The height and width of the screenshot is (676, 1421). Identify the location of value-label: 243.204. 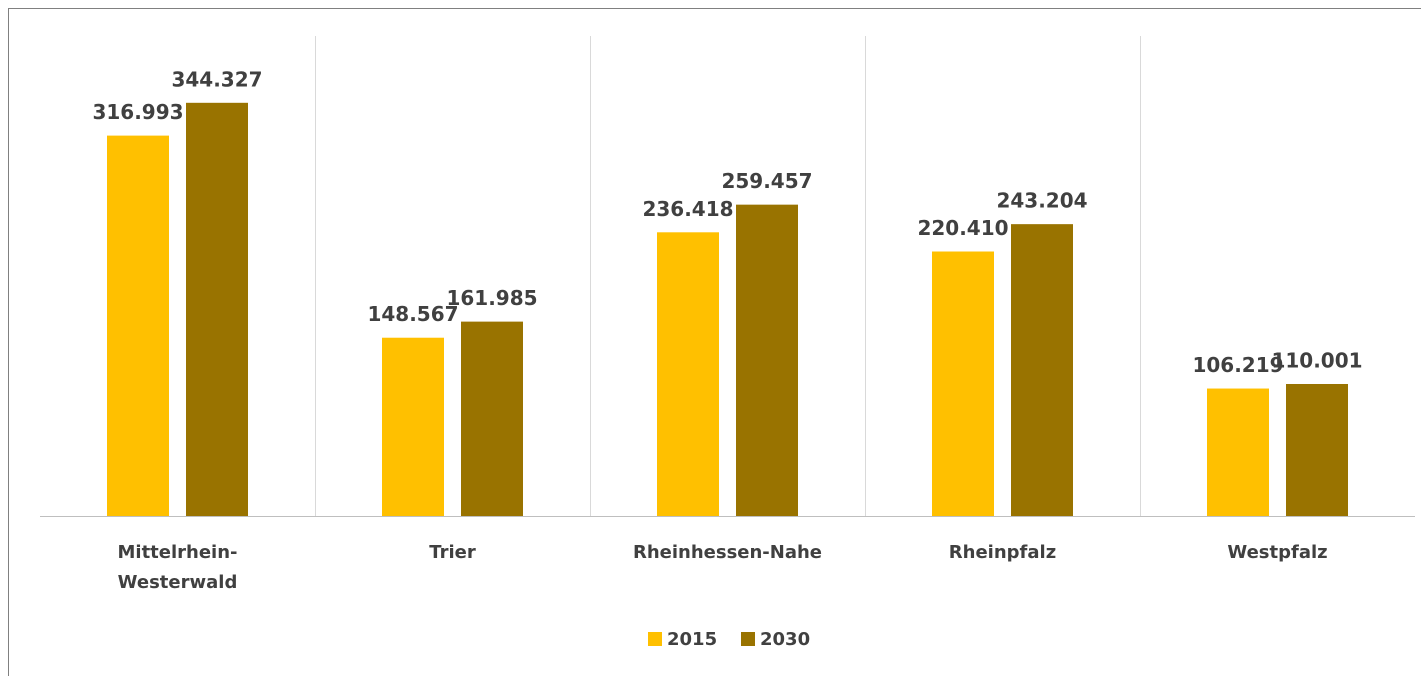
(1041, 201).